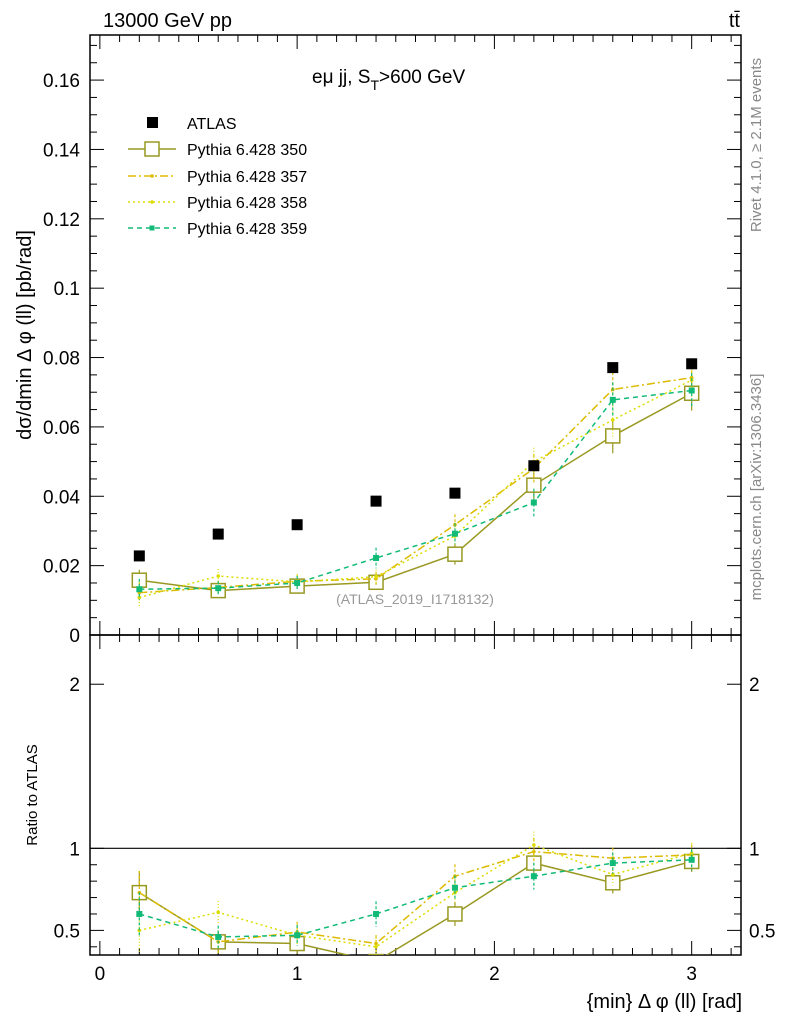 The image size is (786, 1024). I want to click on legend-label-350: Pythia 6.428 350, so click(247, 150).